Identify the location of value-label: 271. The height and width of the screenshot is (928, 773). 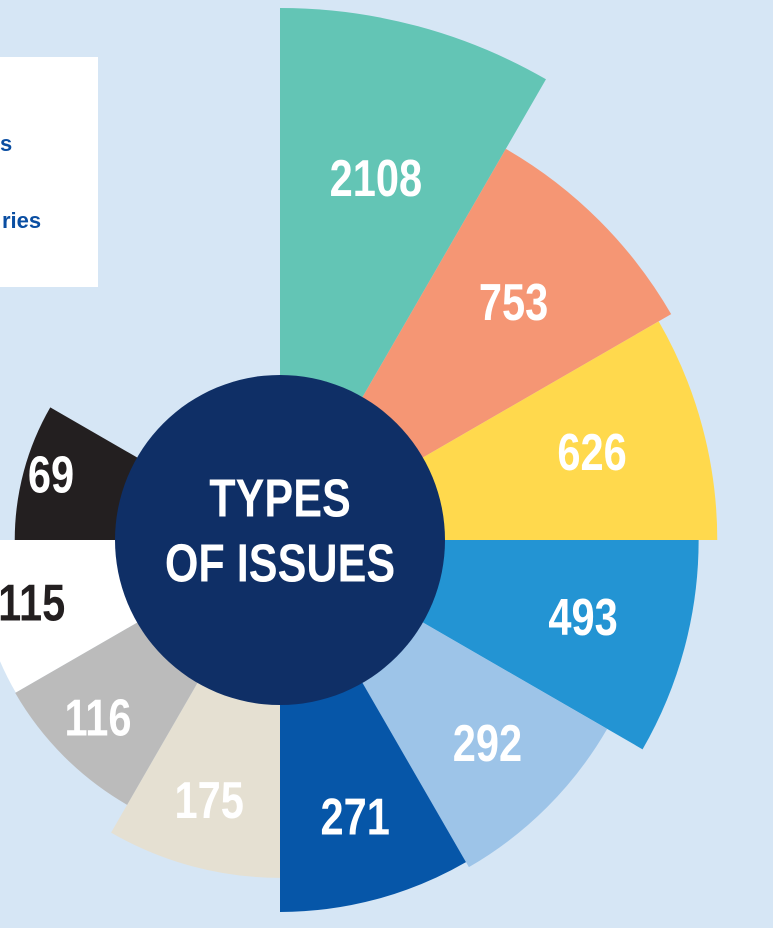
(354, 816).